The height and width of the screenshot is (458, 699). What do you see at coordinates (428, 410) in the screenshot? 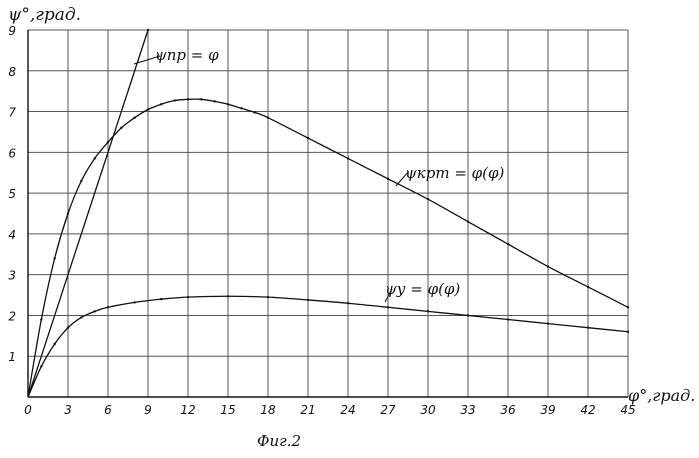
I see `x-tick-label: 30` at bounding box center [428, 410].